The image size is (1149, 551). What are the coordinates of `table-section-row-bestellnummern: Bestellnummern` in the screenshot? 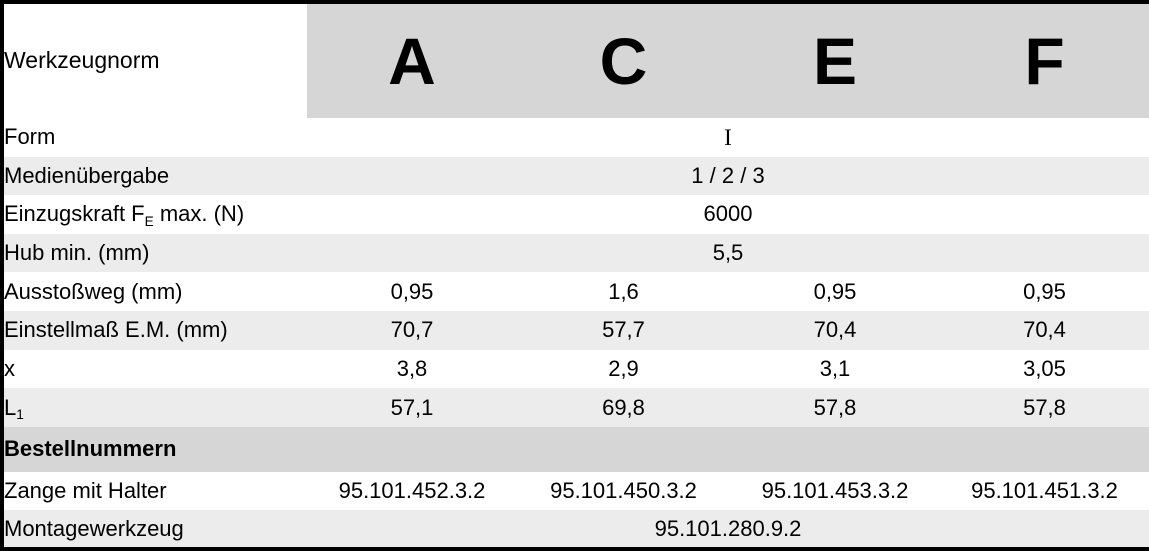 It's located at (575, 449).